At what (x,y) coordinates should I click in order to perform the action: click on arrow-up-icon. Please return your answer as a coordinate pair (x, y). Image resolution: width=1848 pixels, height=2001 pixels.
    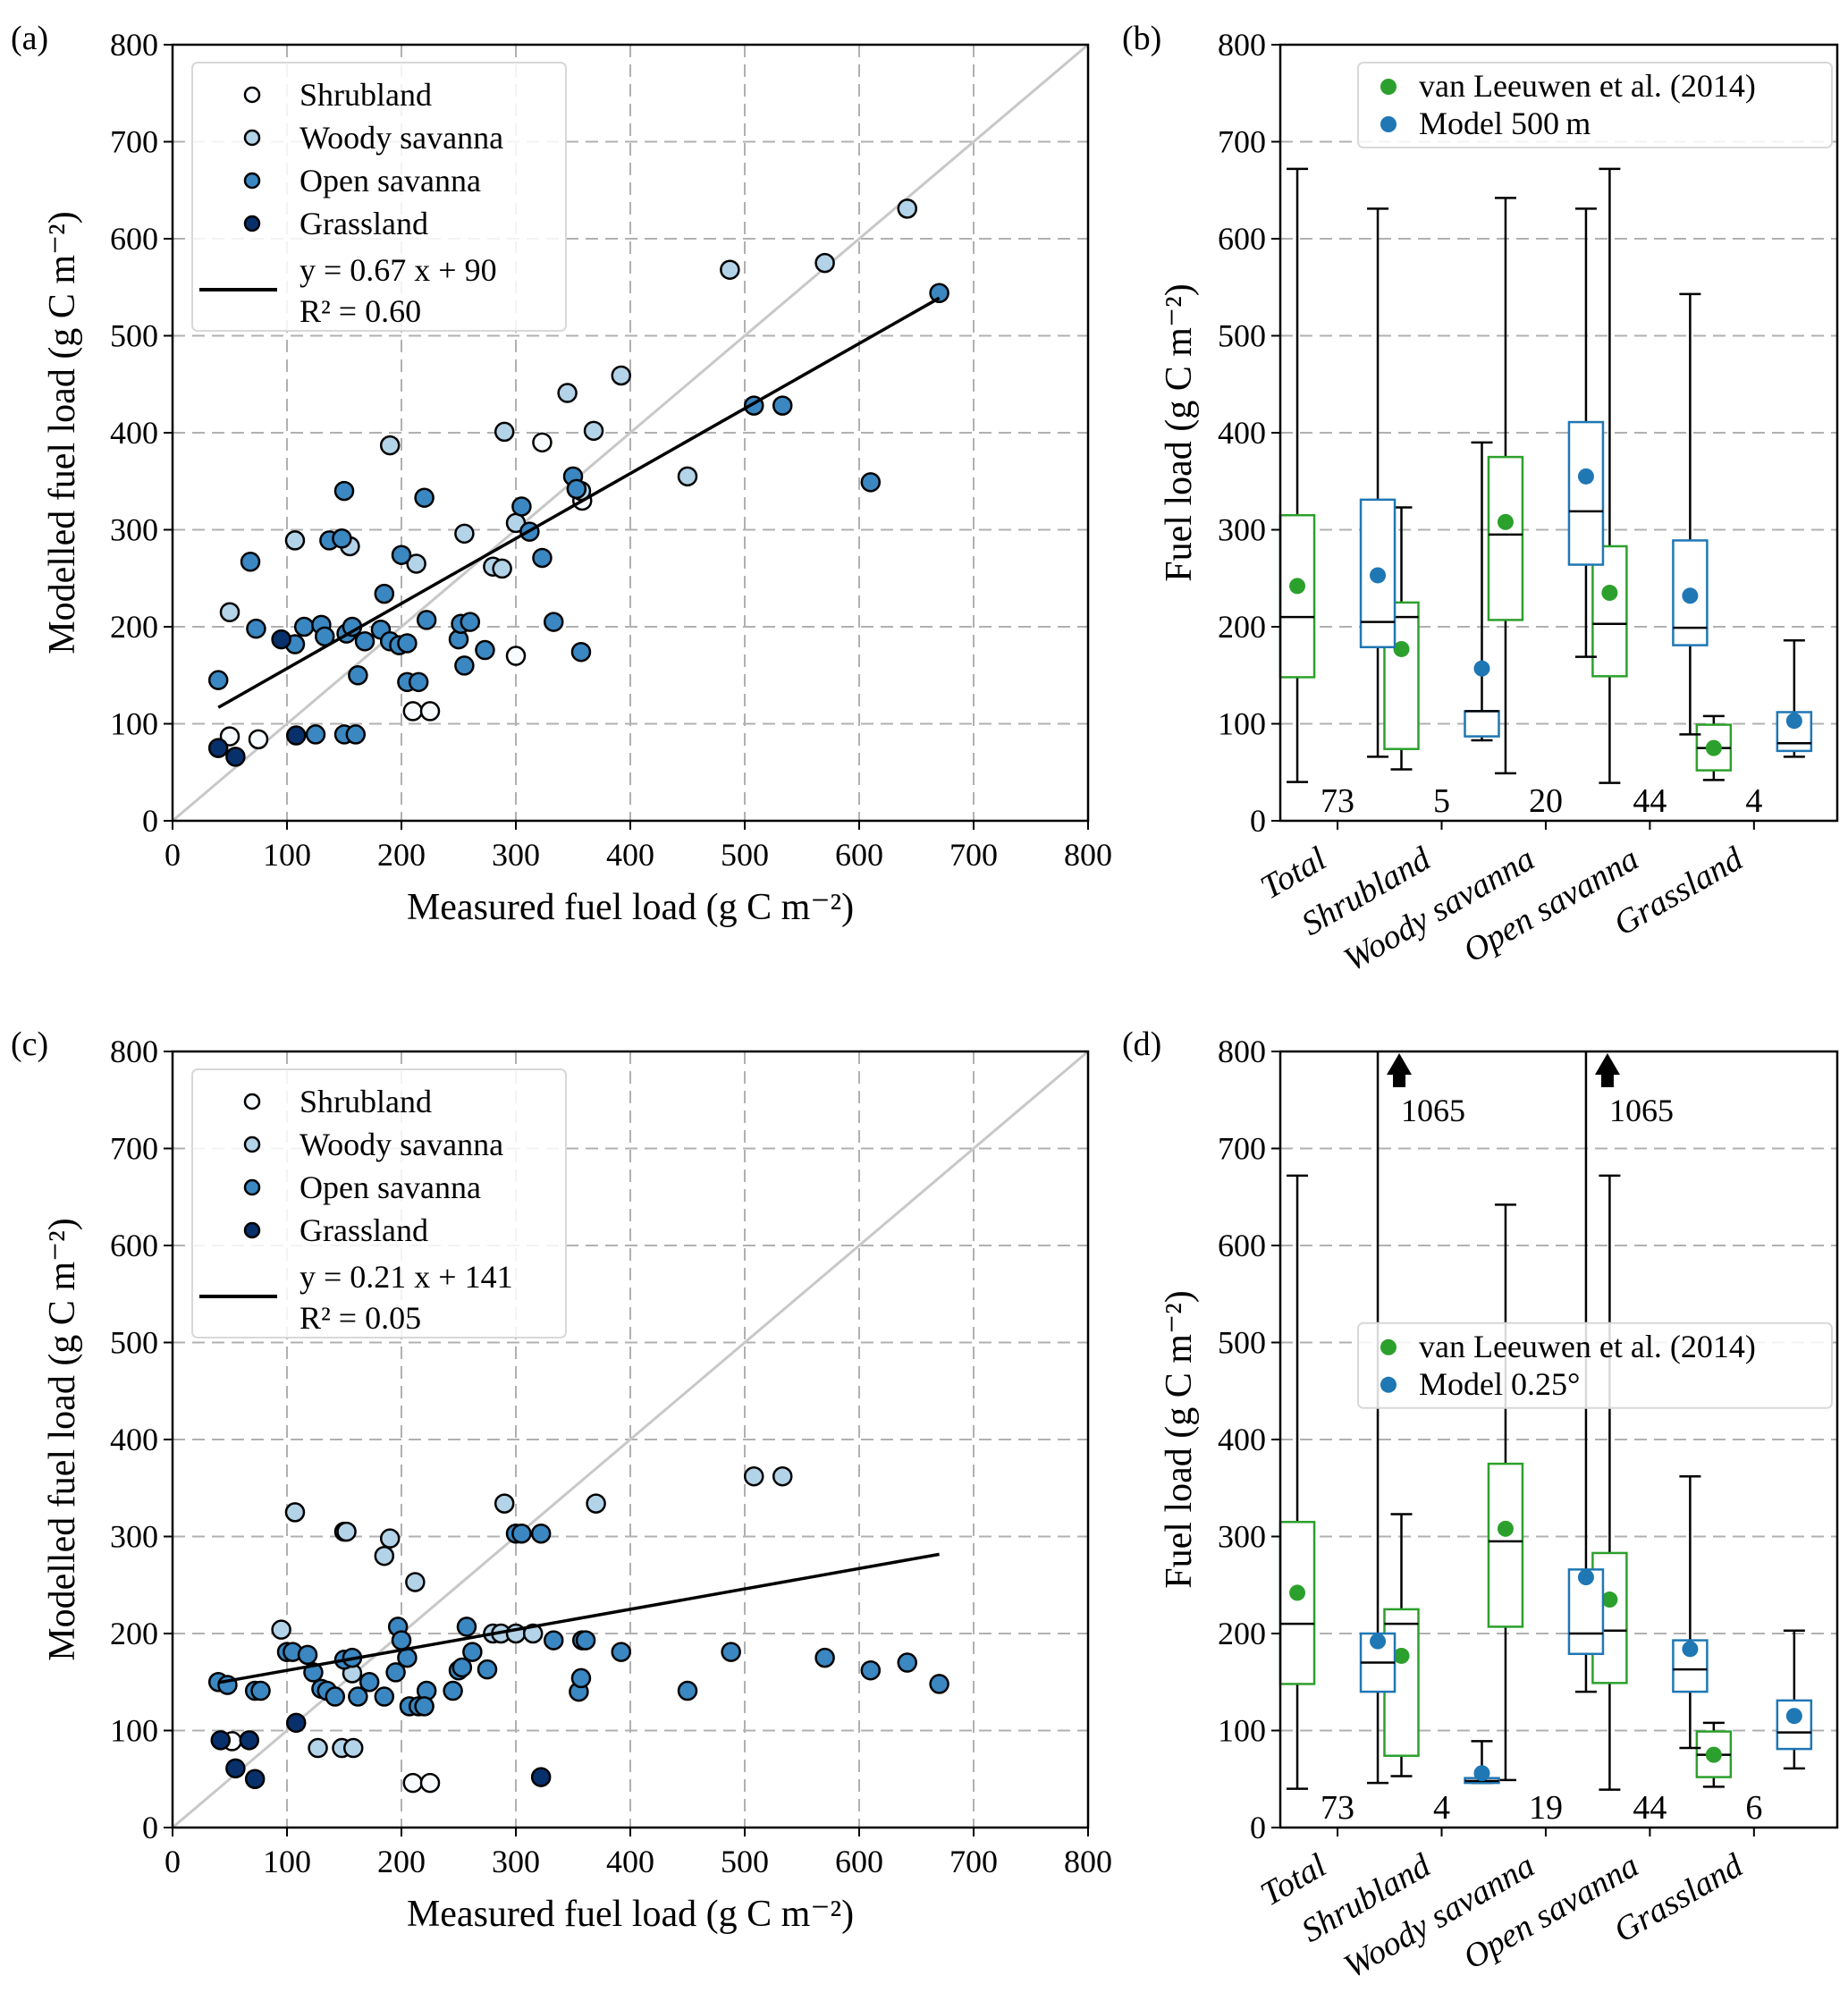
    Looking at the image, I should click on (1400, 1070).